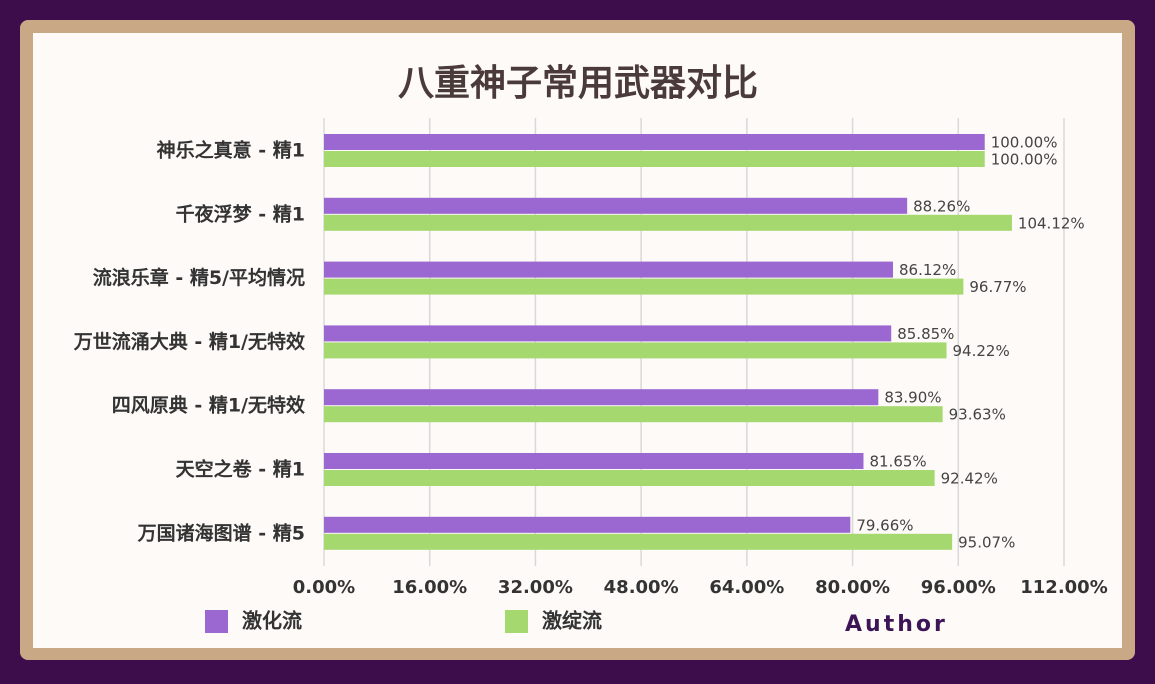  Describe the element at coordinates (969, 479) in the screenshot. I see `value-label: 92.42%` at that location.